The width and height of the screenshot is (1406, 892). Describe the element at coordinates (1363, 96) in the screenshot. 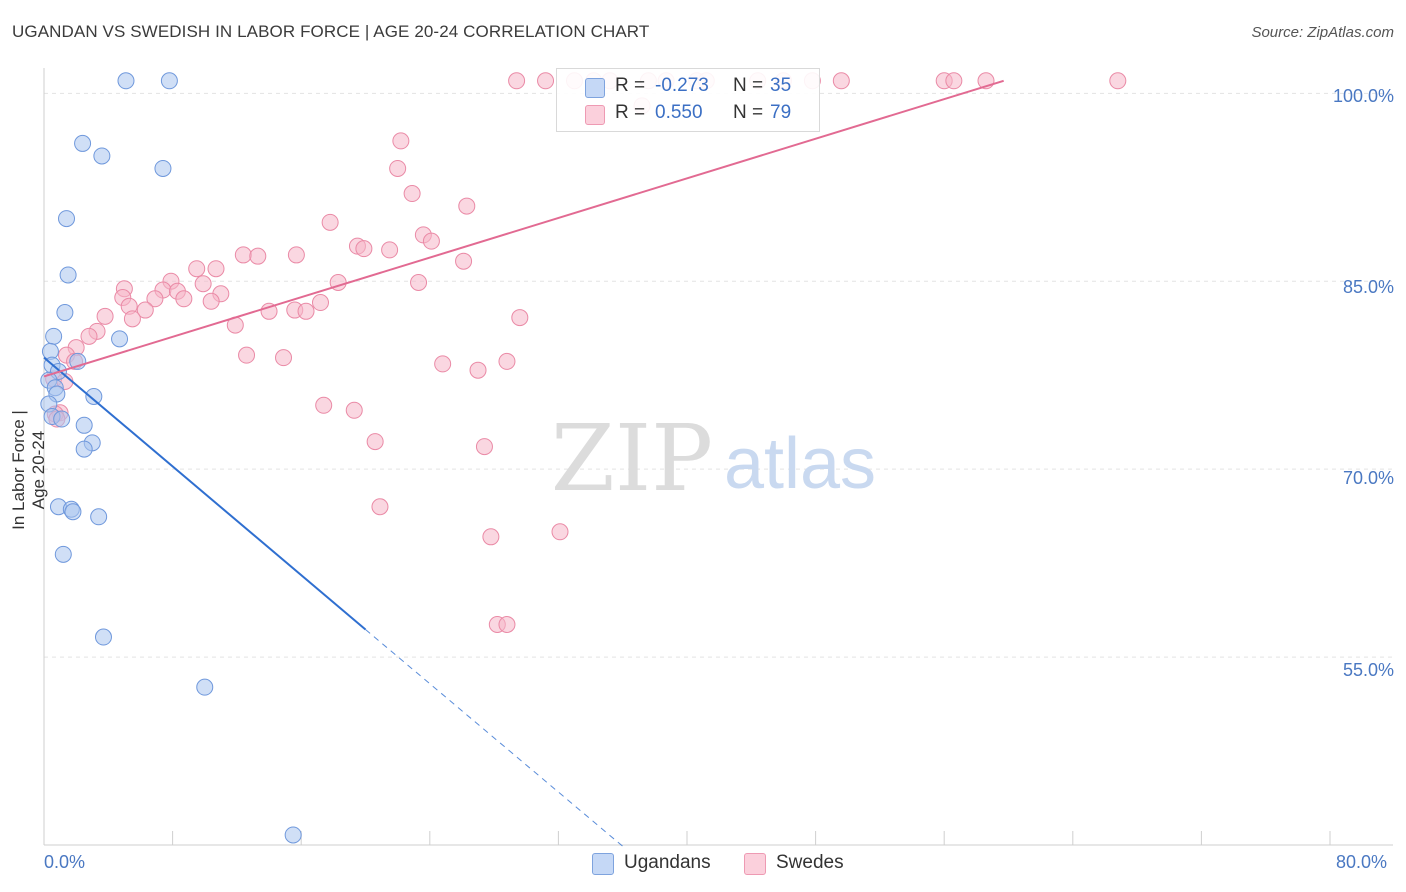

I see `y-tick-100: 100.0%` at that location.